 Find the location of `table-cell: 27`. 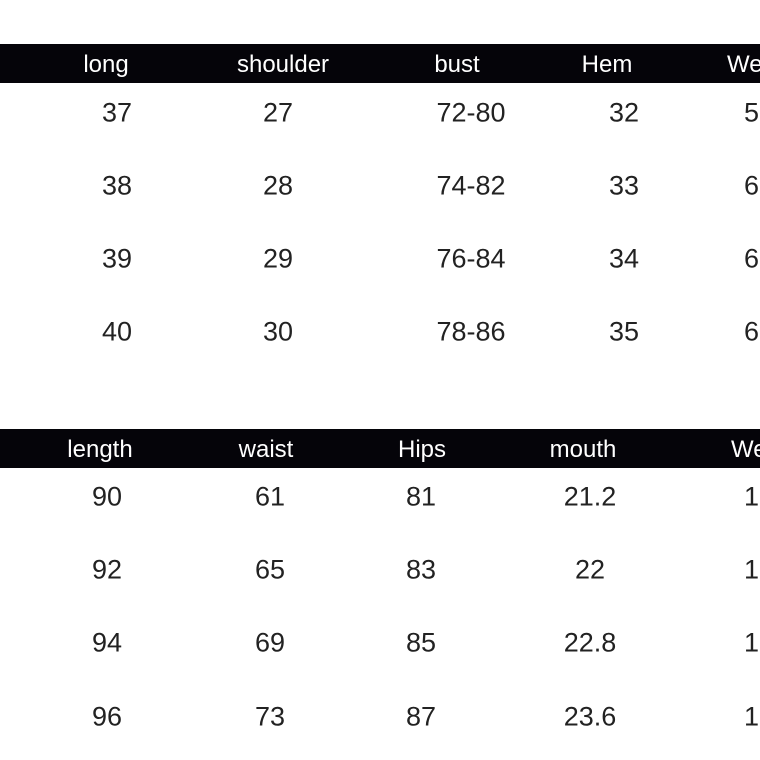

table-cell: 27 is located at coordinates (278, 112).